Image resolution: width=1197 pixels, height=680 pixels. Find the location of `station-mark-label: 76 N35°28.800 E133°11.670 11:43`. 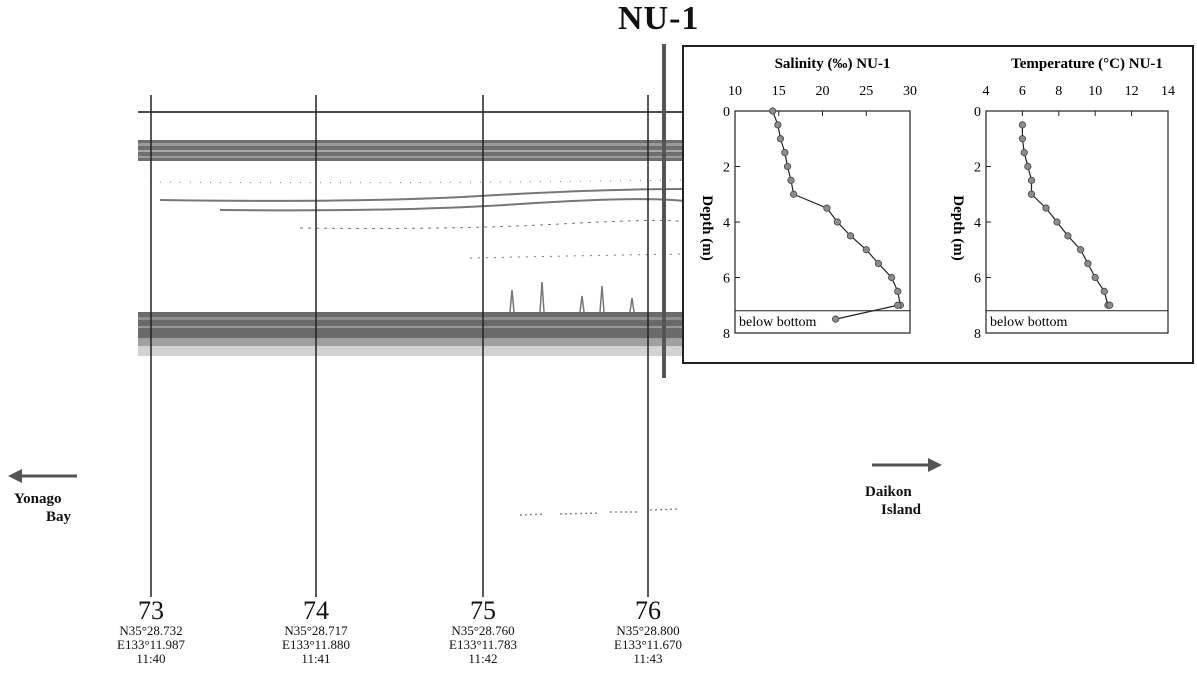

station-mark-label: 76 N35°28.800 E133°11.670 11:43 is located at coordinates (648, 632).